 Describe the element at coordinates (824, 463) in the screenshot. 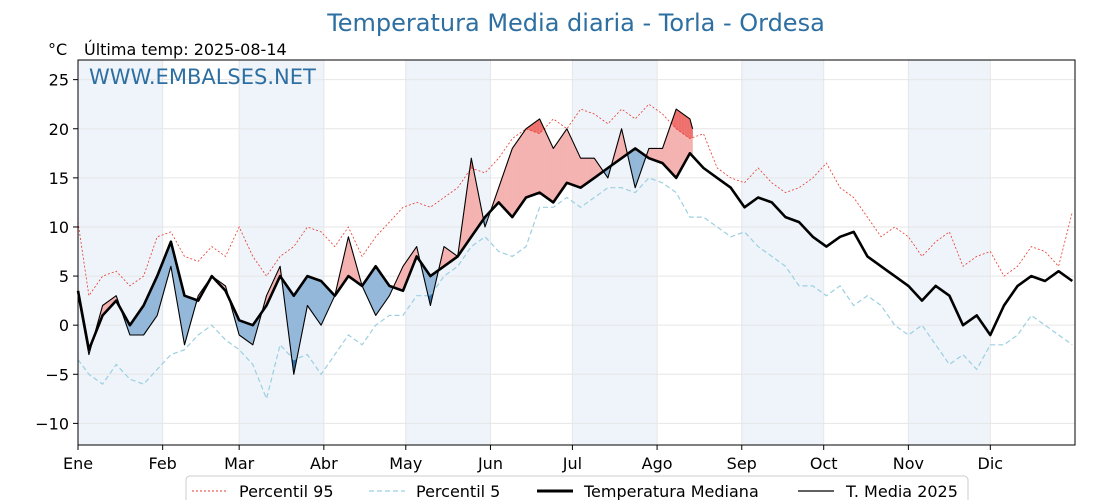

I see `x-tick-label: Oct` at that location.